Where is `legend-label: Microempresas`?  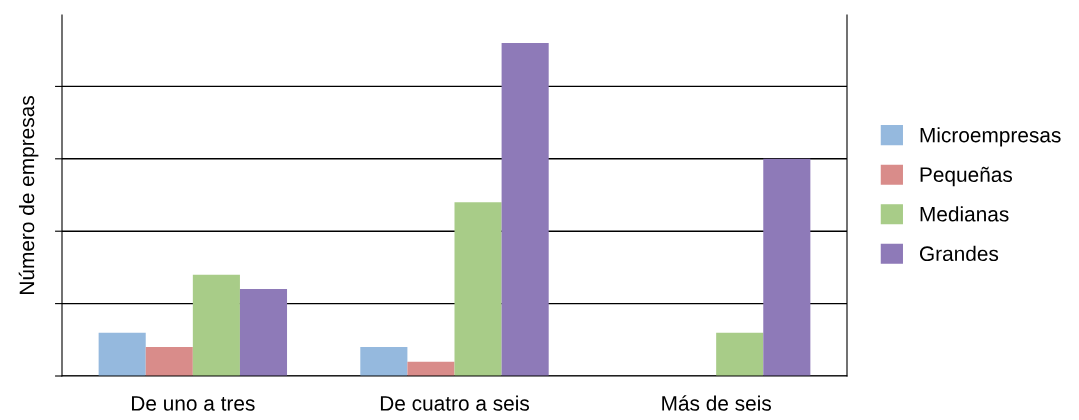
legend-label: Microempresas is located at coordinates (990, 137).